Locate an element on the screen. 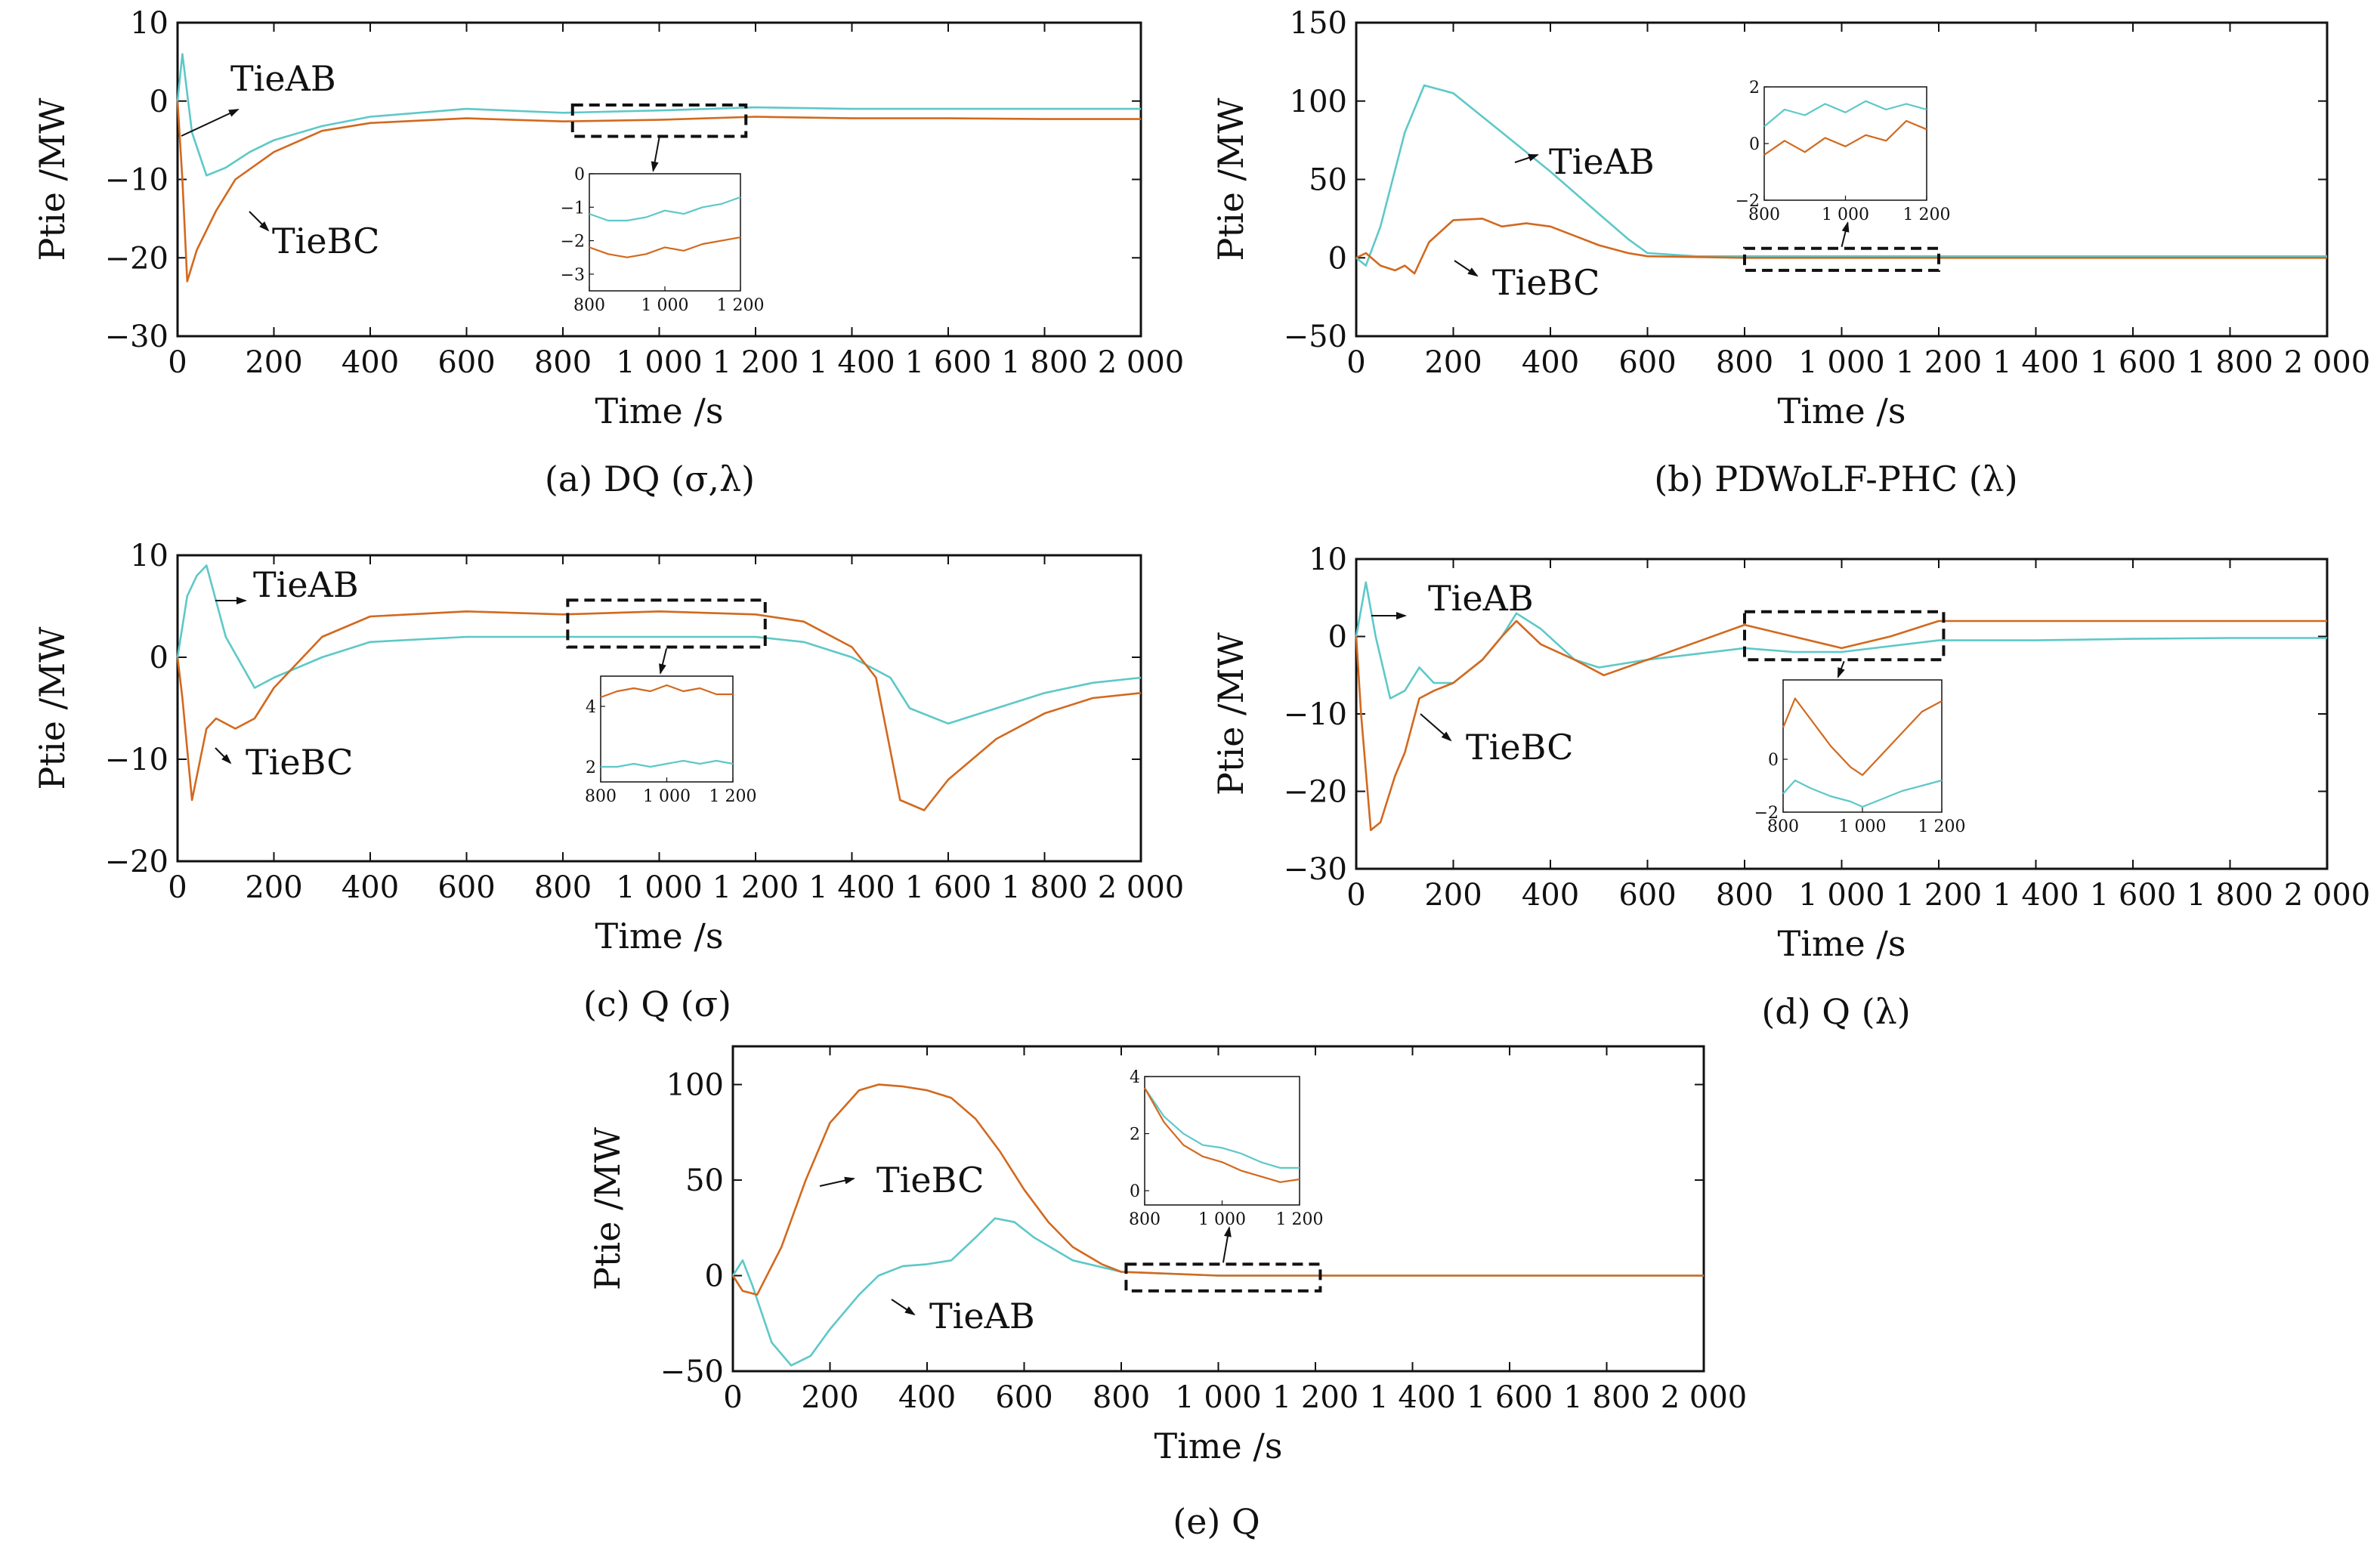 The image size is (2380, 1554). zoom-box is located at coordinates (666, 623).